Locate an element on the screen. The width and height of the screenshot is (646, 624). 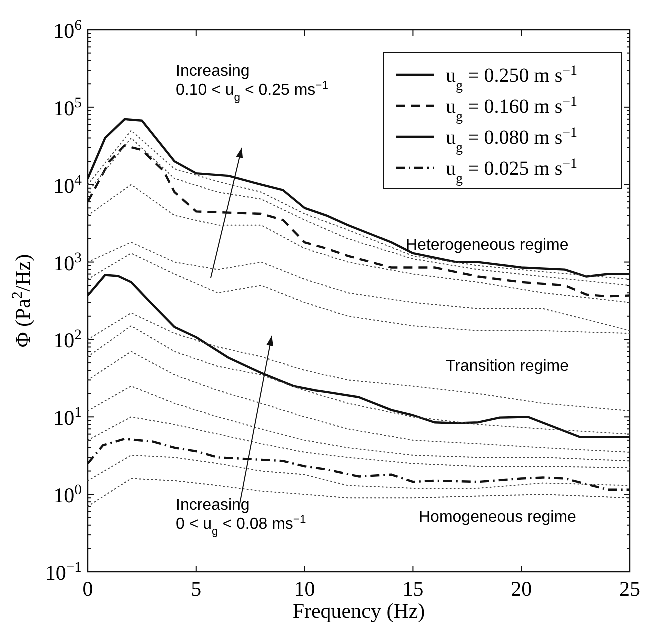
y-tick-label: 10$^{4}$ is located at coordinates (68, 185).